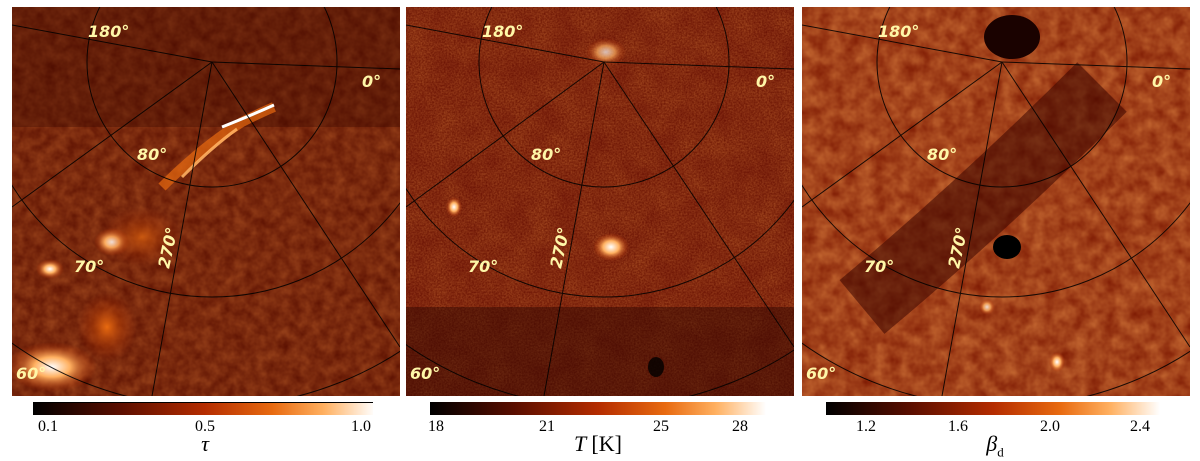 The image size is (1200, 461). Describe the element at coordinates (203, 408) in the screenshot. I see `colorbar-tau` at that location.